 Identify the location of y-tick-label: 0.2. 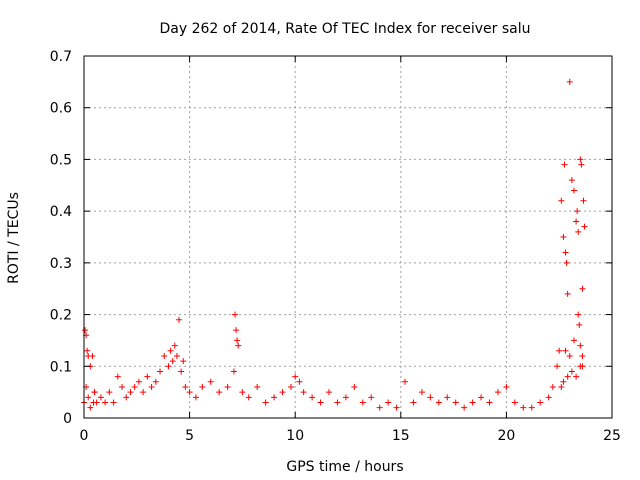
(61, 316).